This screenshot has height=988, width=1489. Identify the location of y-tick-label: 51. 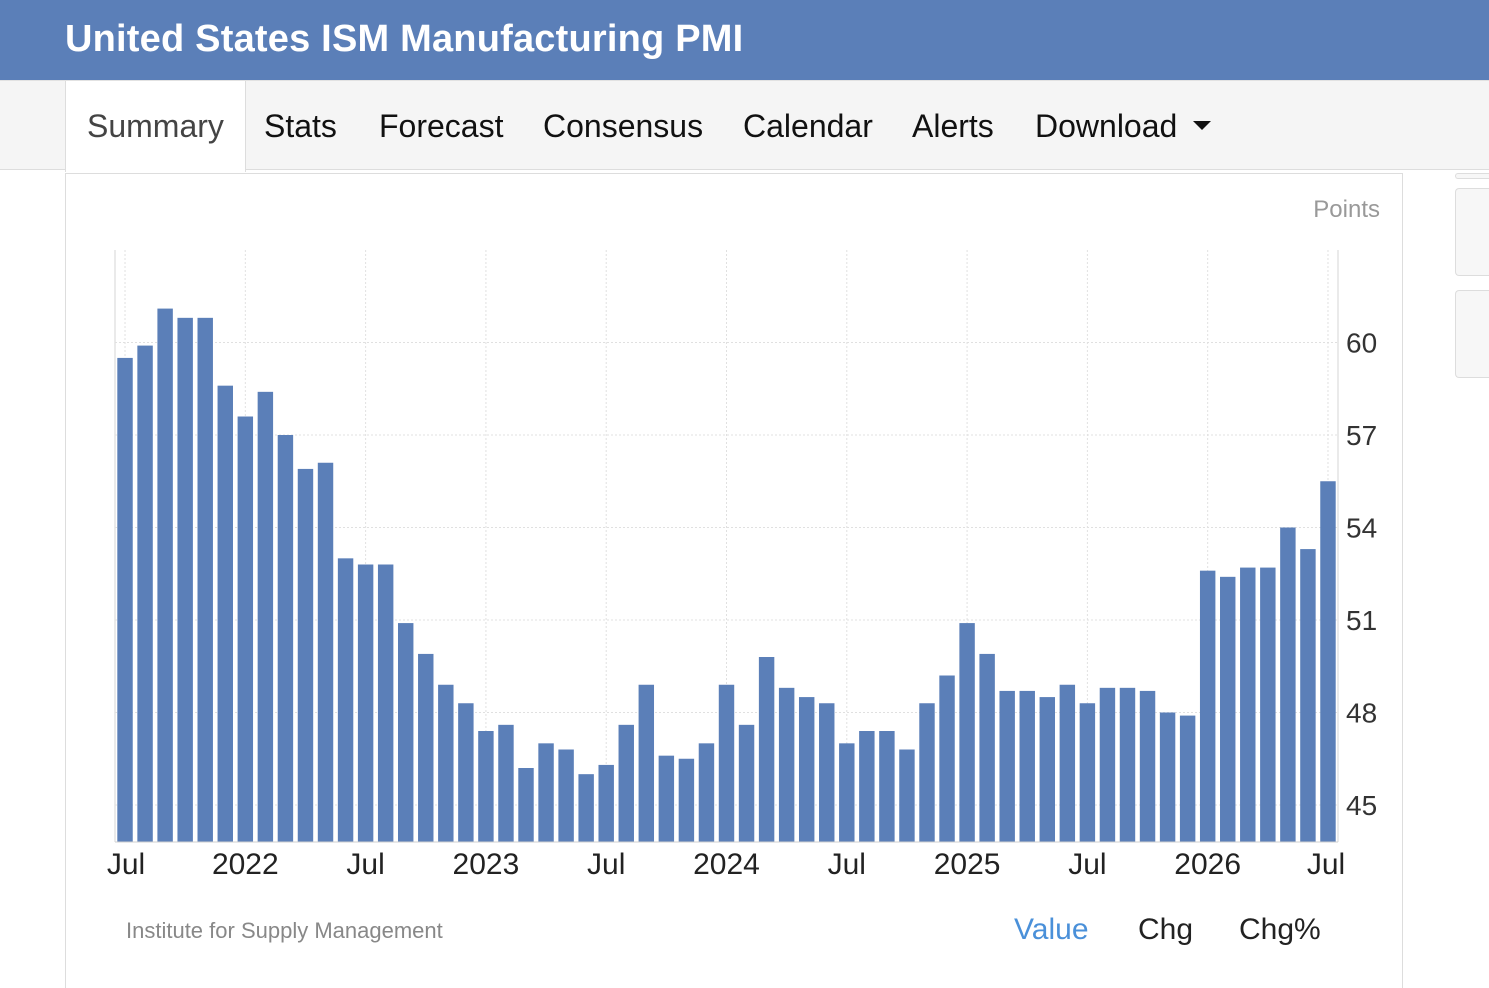
(1361, 620).